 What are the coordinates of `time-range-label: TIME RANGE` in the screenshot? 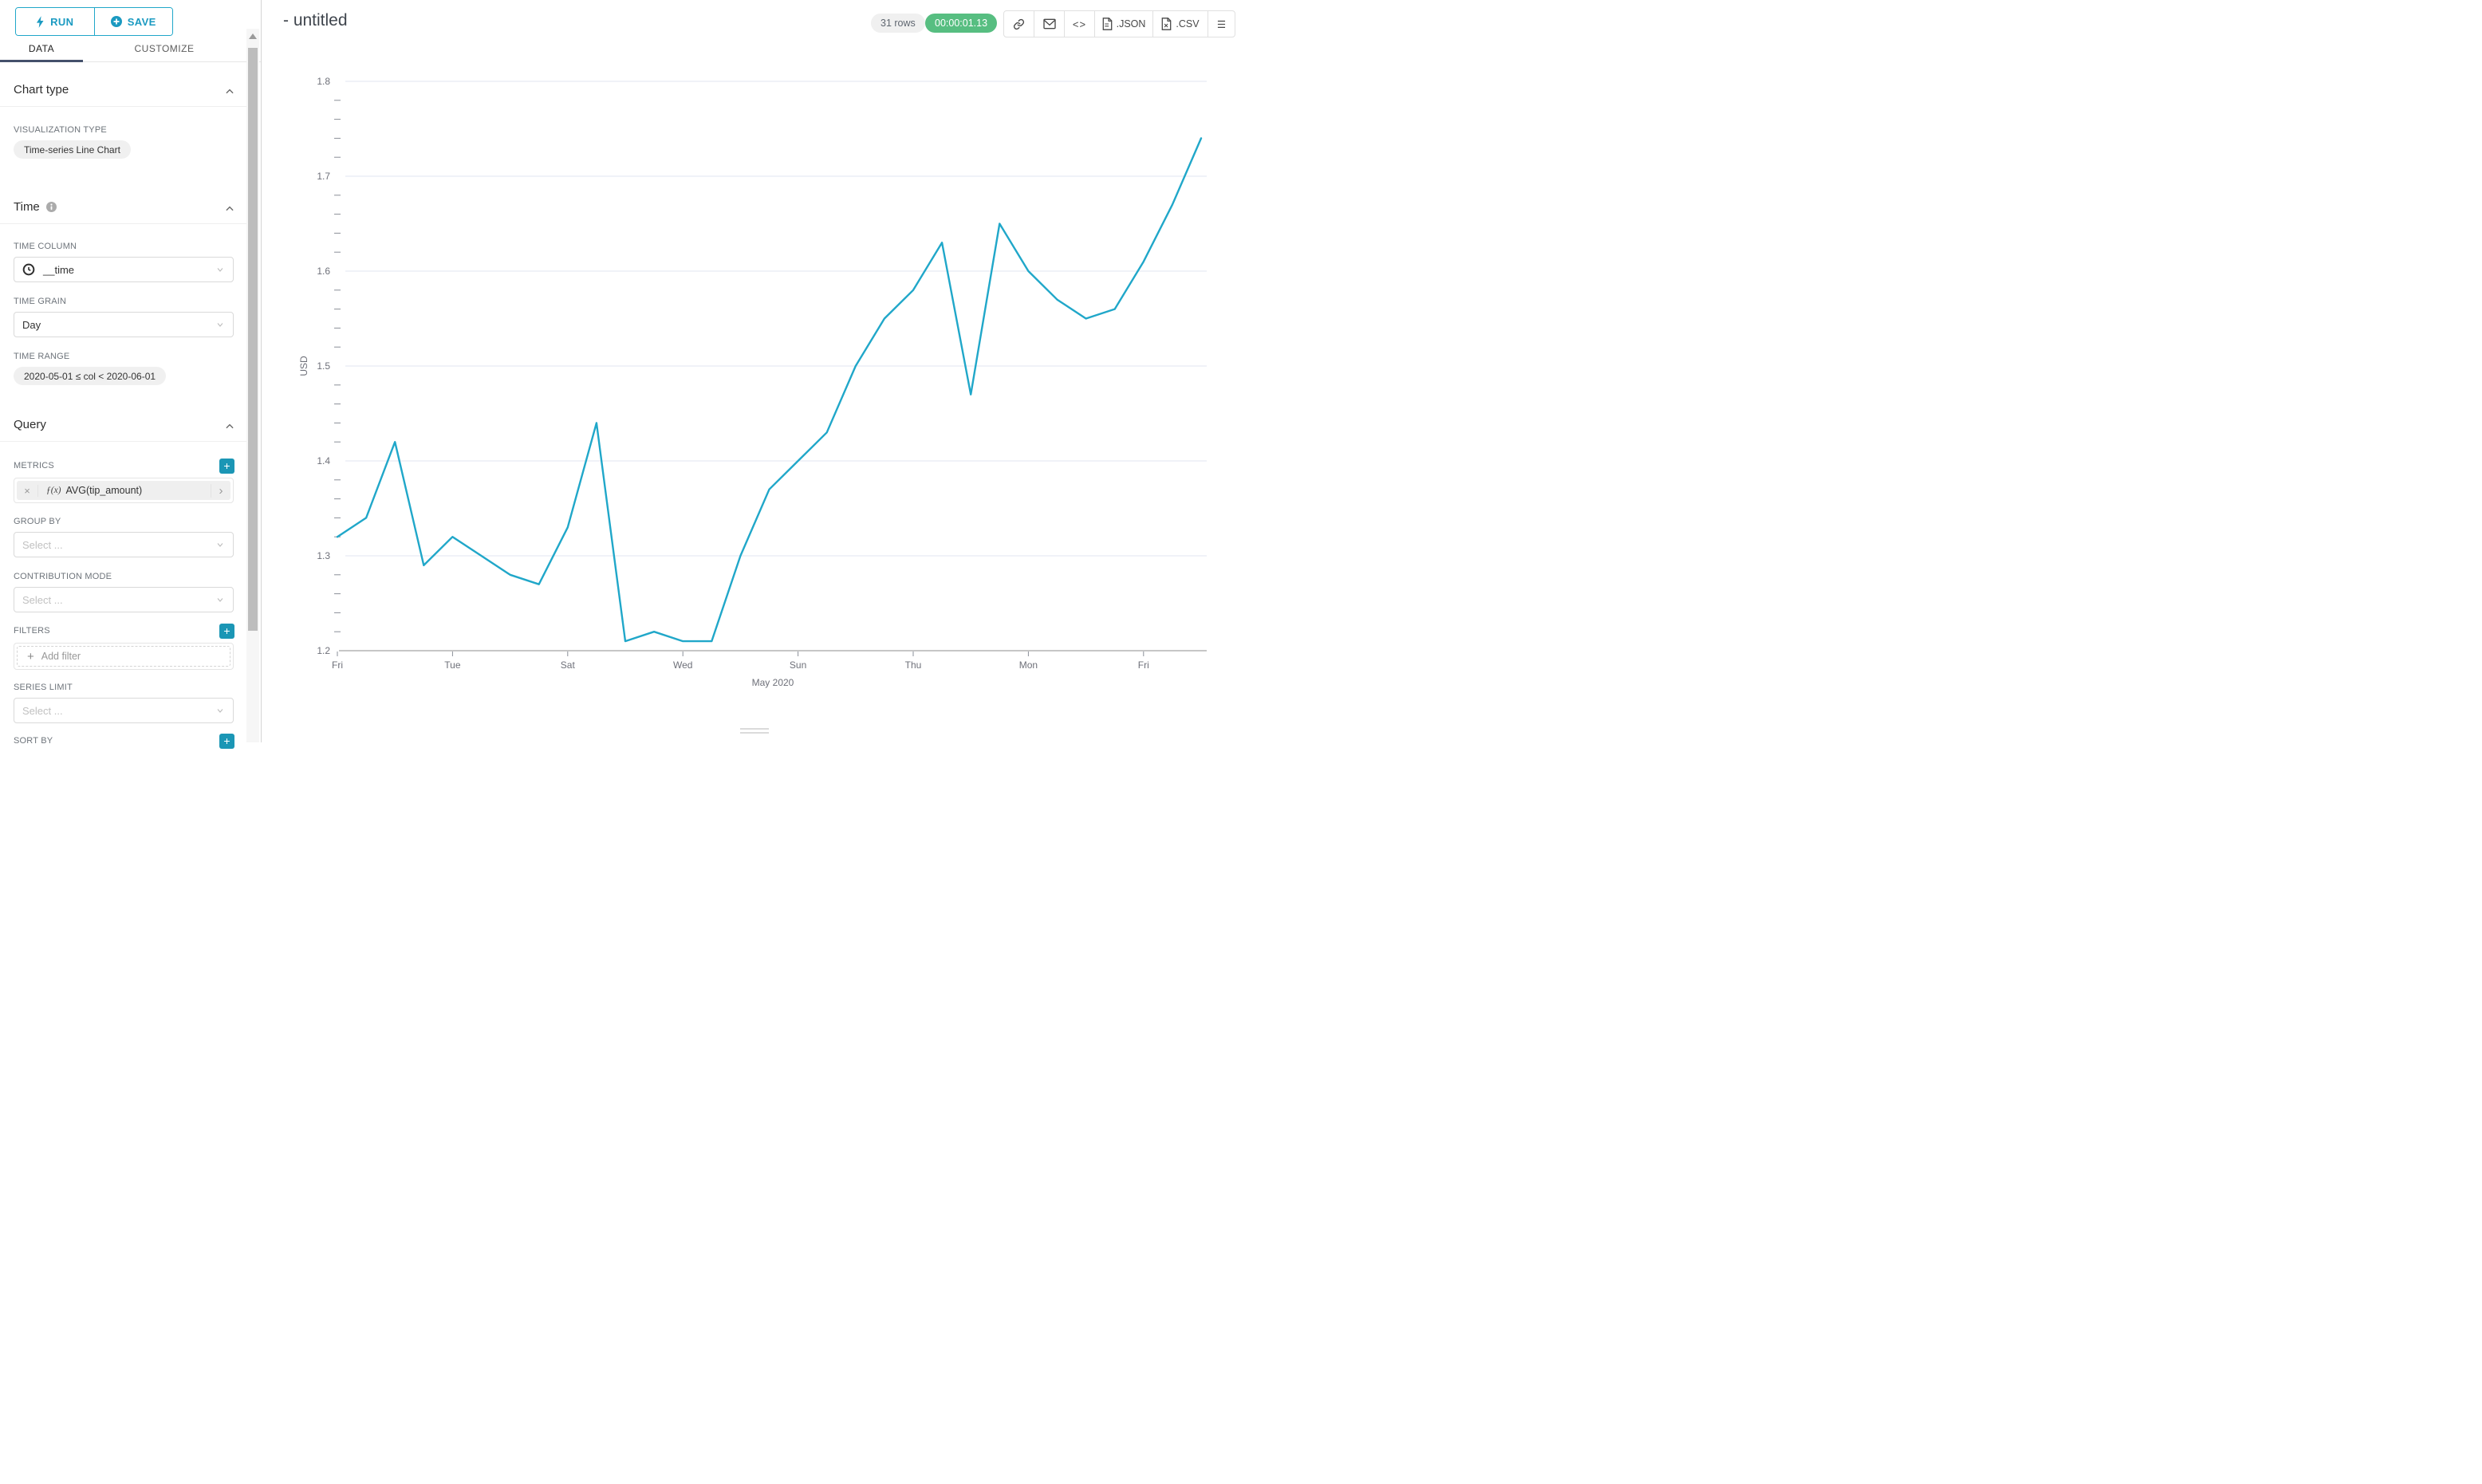 It's located at (42, 356).